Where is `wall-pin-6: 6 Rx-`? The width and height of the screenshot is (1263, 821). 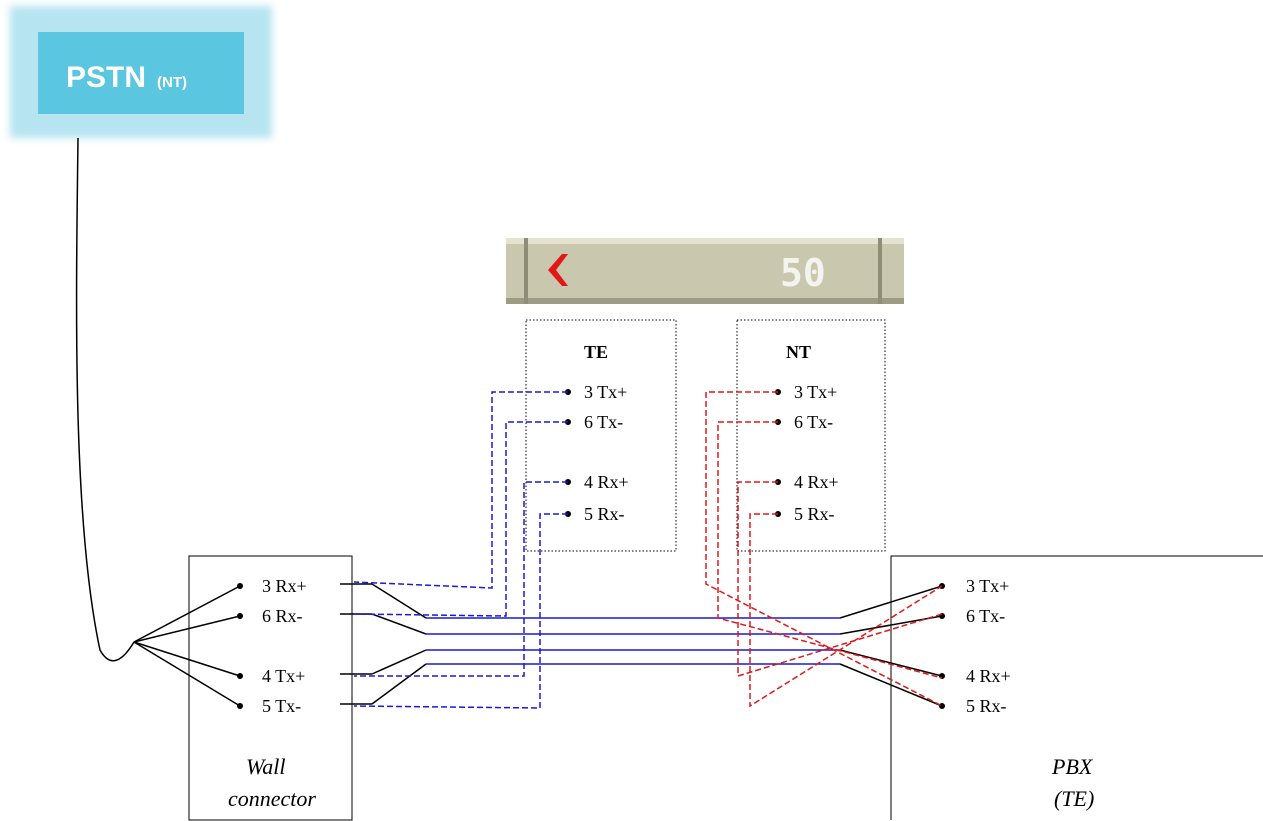
wall-pin-6: 6 Rx- is located at coordinates (282, 616).